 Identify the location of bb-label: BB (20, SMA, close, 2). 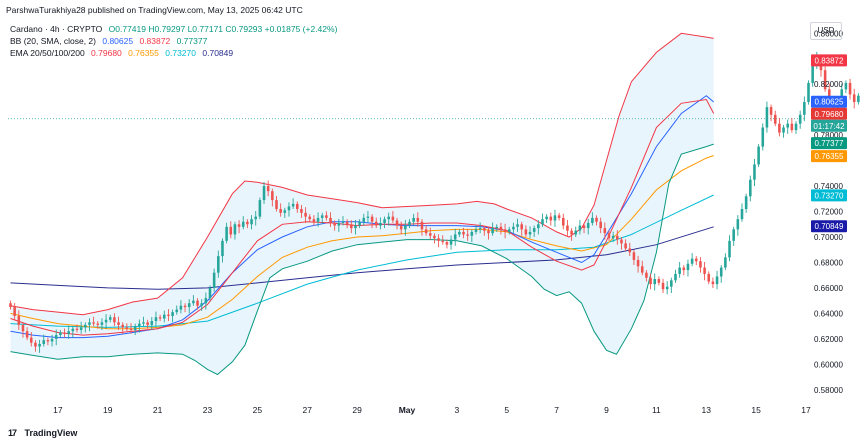
(53, 41).